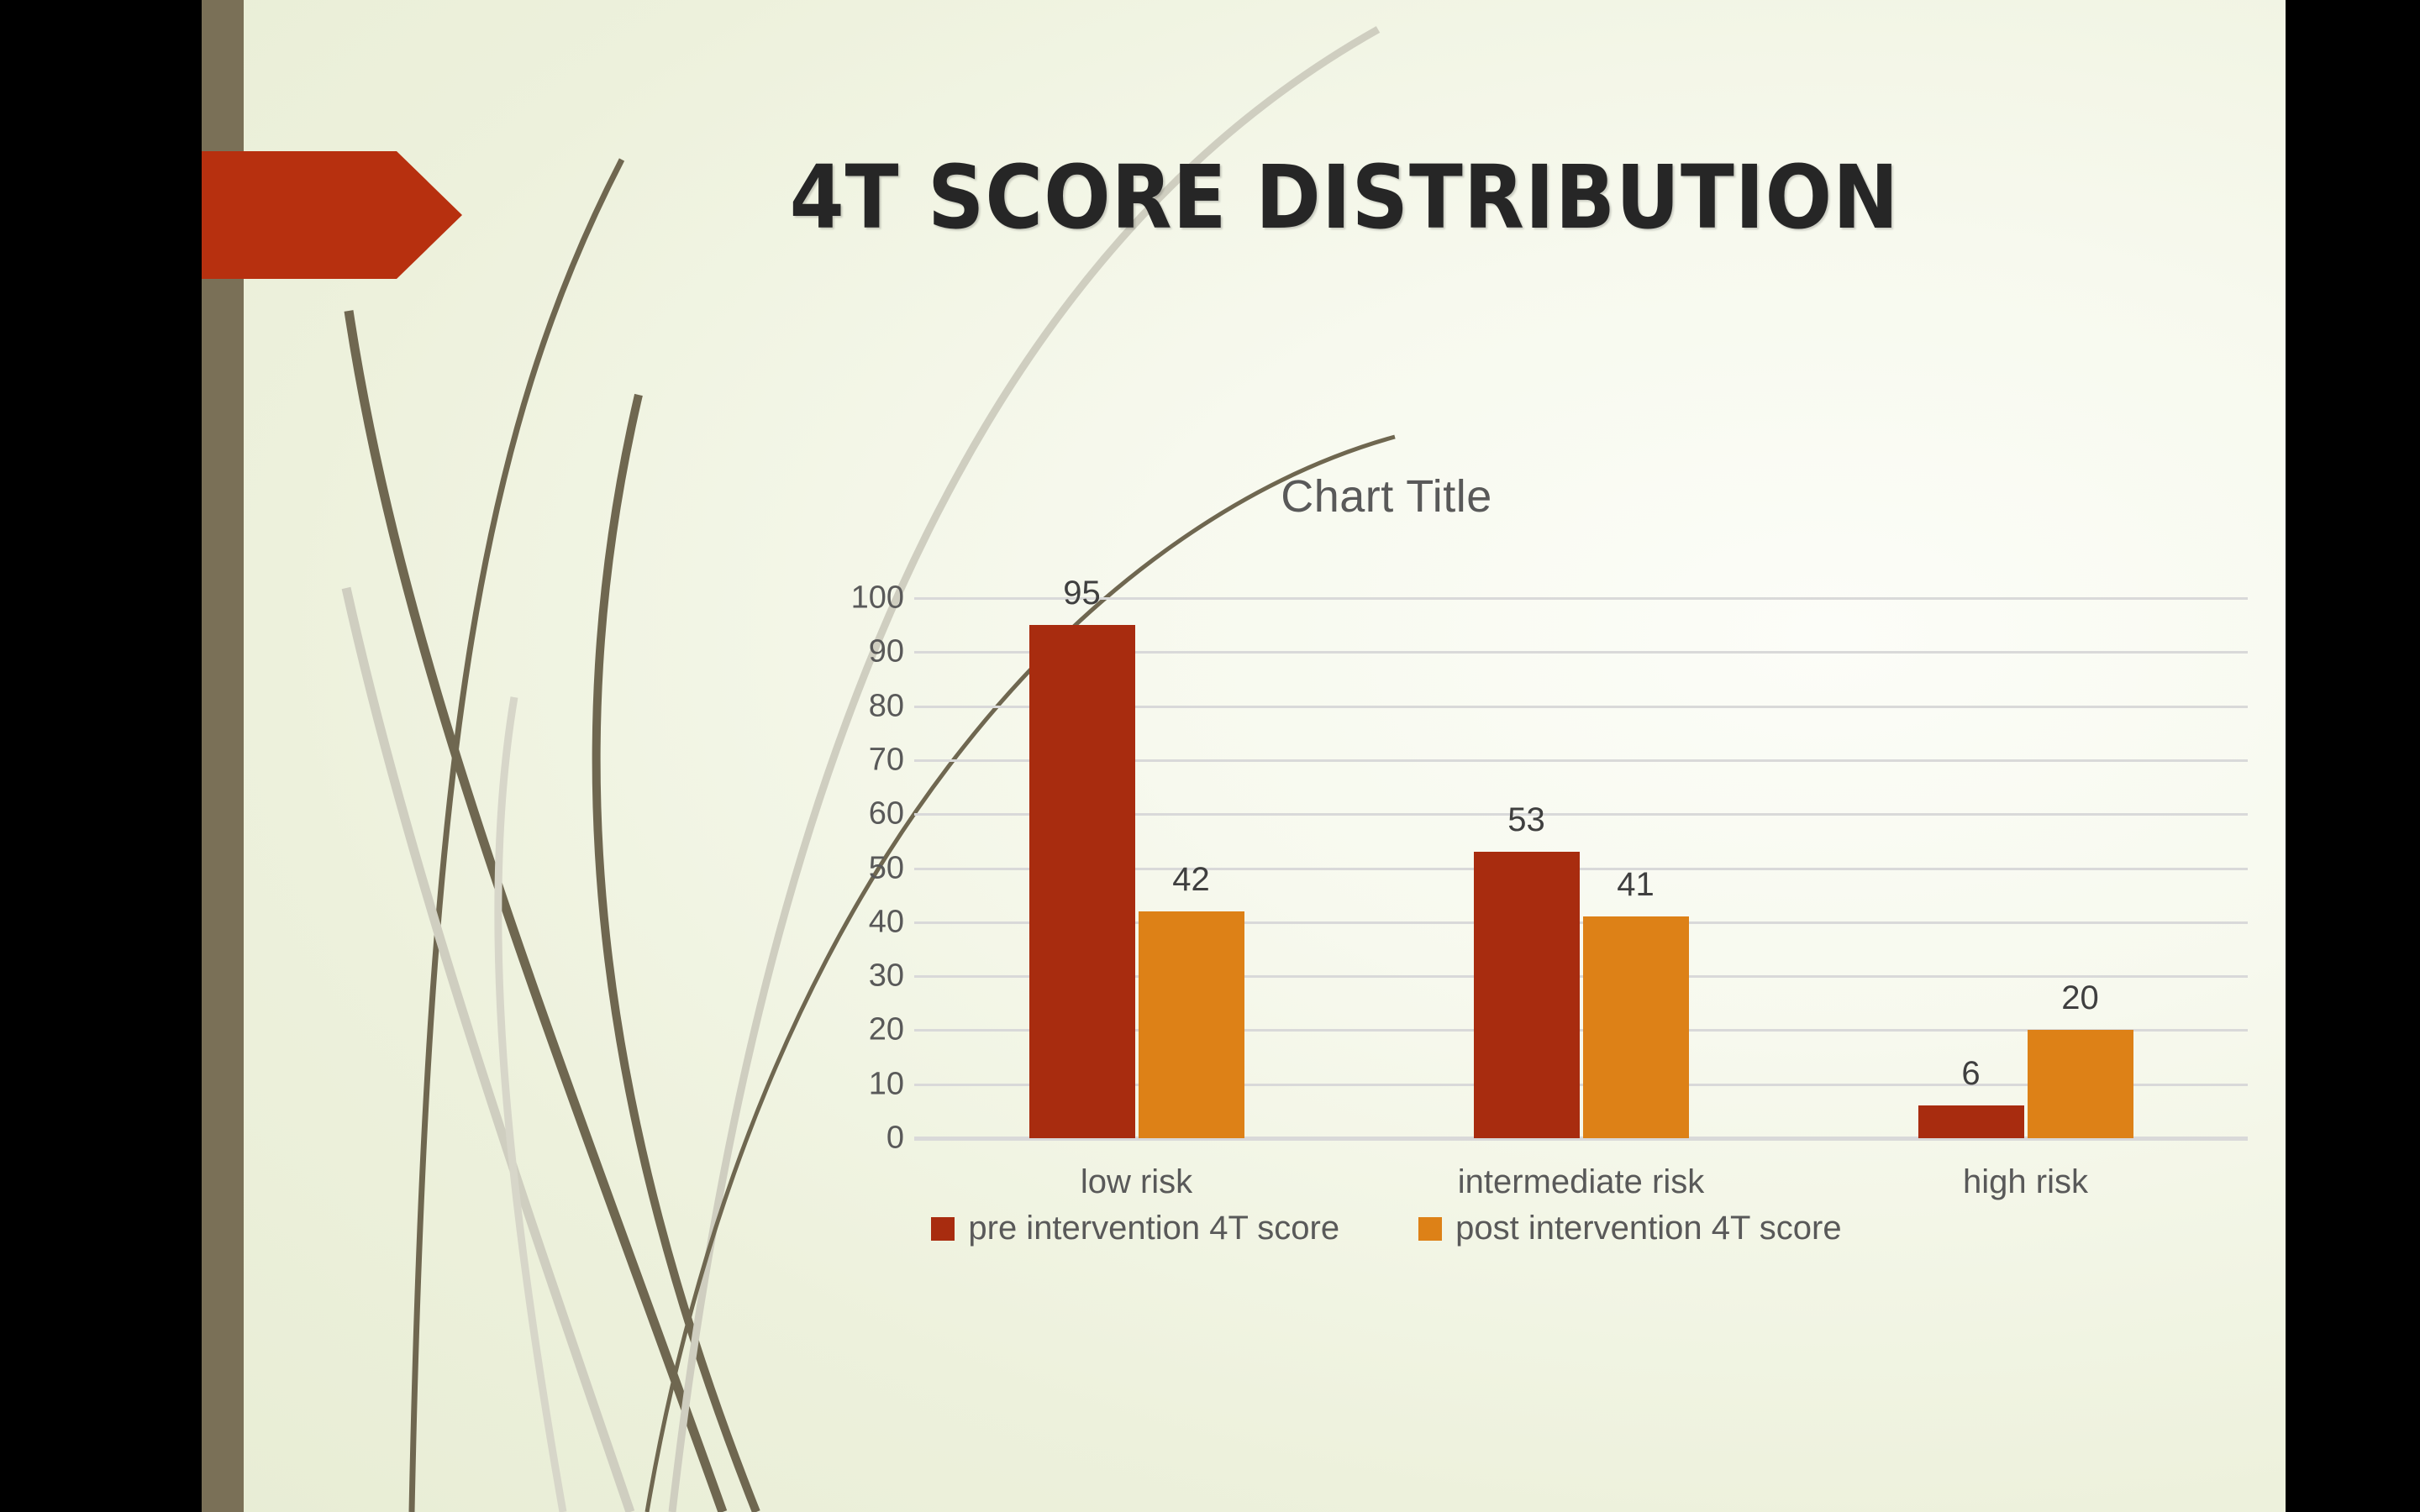 This screenshot has height=1512, width=2420. What do you see at coordinates (1649, 1228) in the screenshot?
I see `legend-label: post intervention 4T score` at bounding box center [1649, 1228].